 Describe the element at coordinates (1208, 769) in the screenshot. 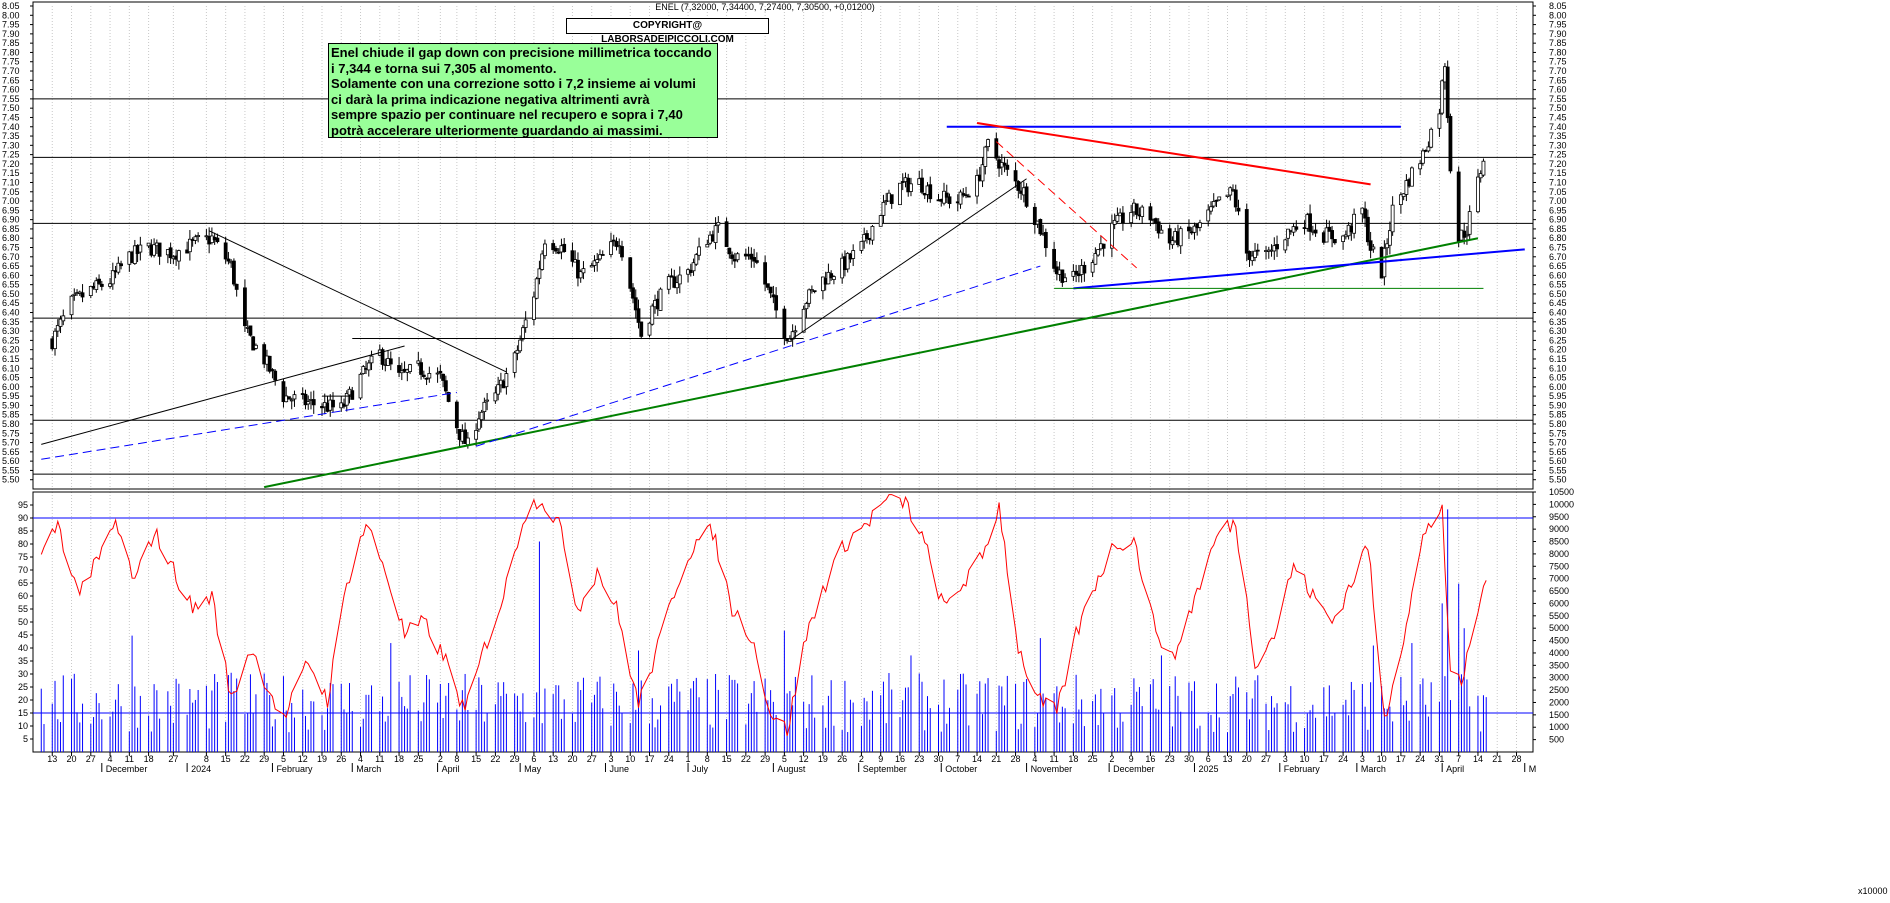

I see `month-label: 2025` at that location.